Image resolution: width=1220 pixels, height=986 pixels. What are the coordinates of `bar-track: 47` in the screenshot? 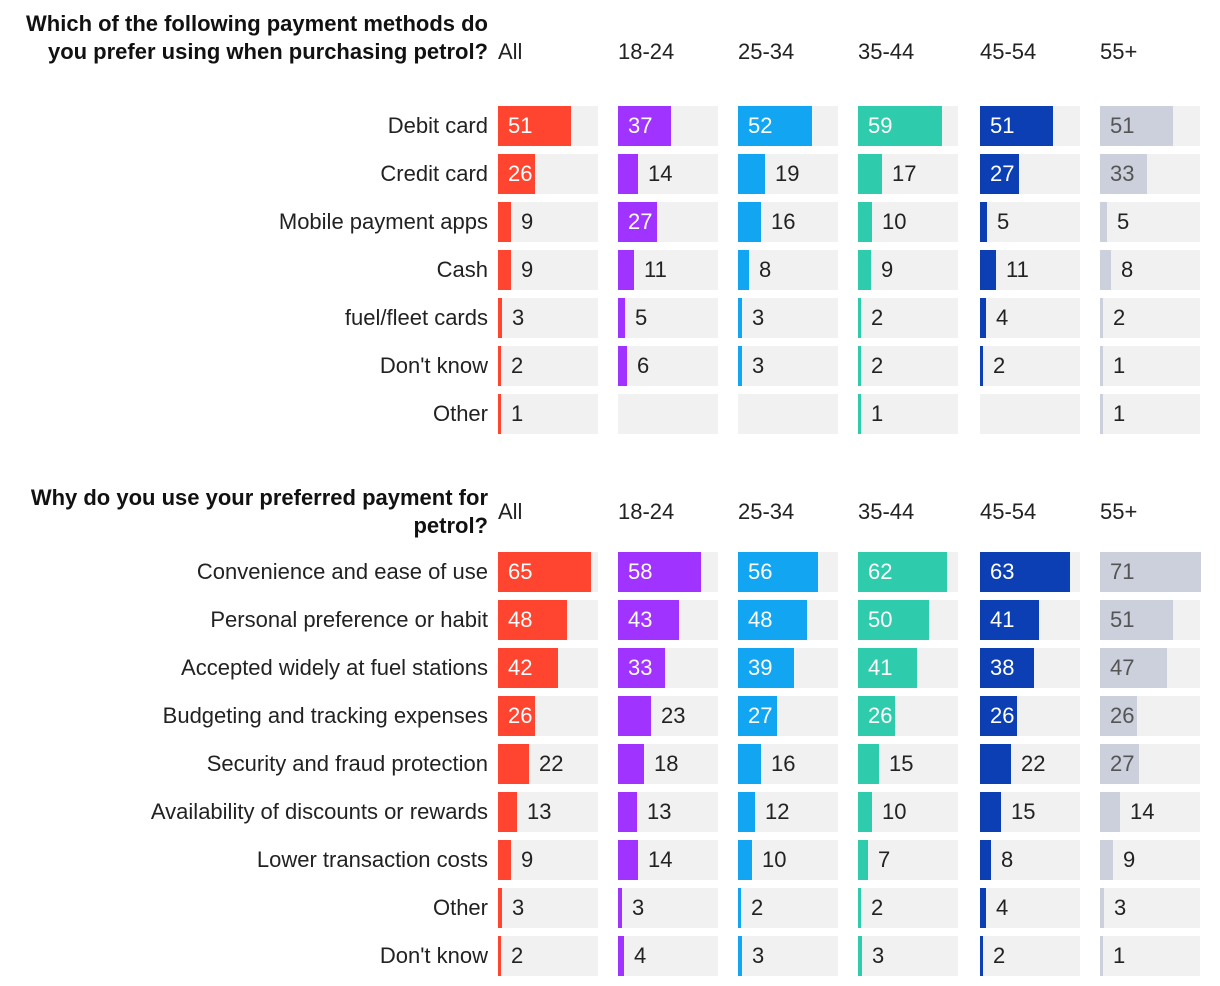 It's located at (1150, 668).